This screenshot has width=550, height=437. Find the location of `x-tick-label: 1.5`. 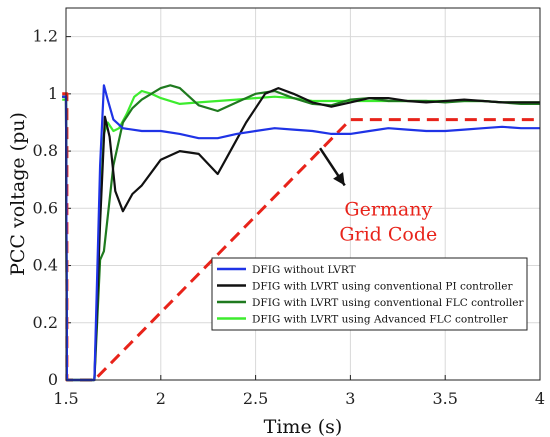

x-tick-label: 1.5 is located at coordinates (65, 398).